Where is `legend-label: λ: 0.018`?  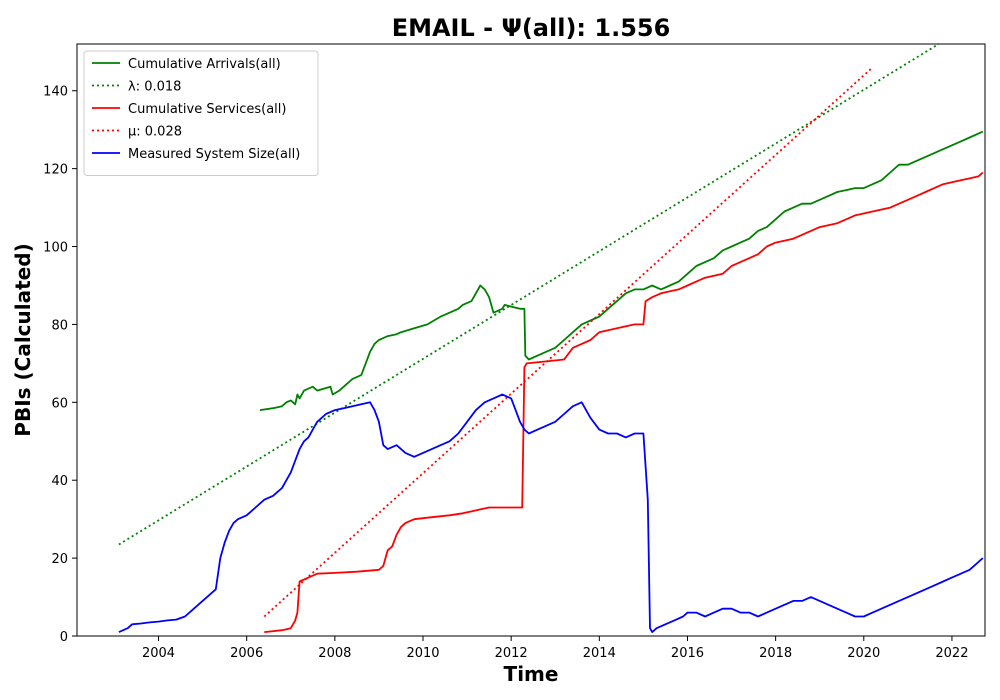
legend-label: λ: 0.018 is located at coordinates (154, 87).